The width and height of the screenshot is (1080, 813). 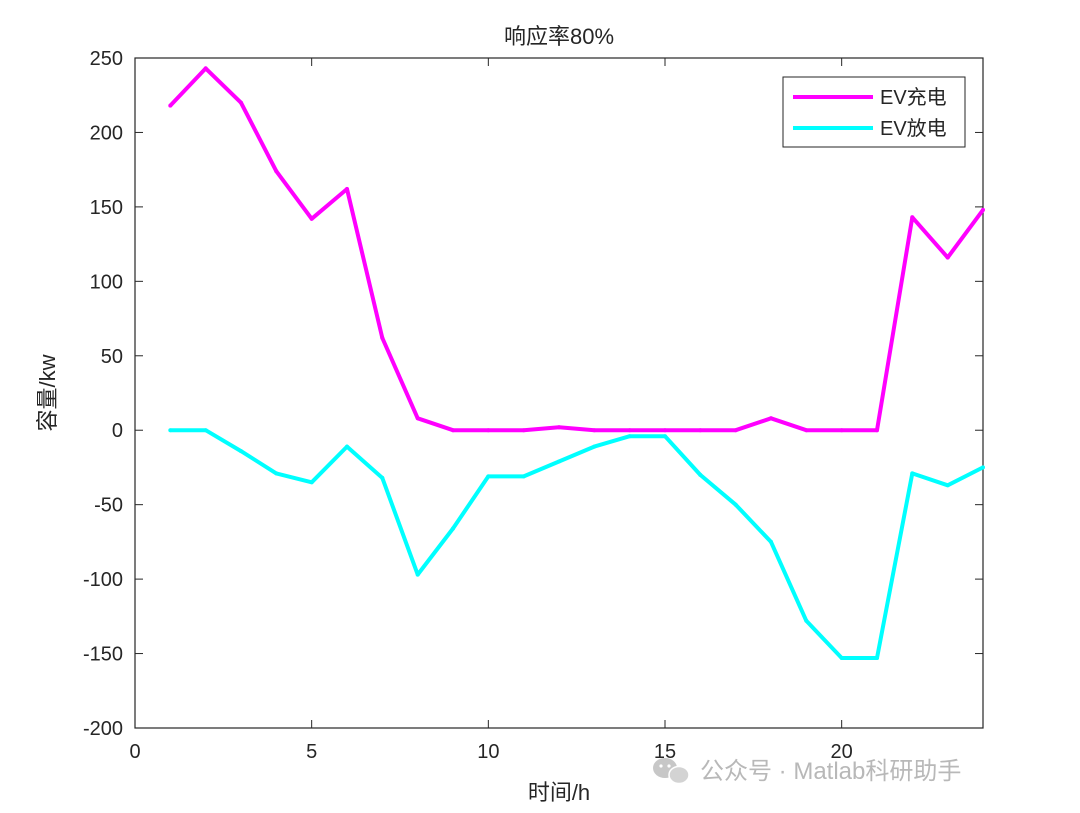 What do you see at coordinates (103, 729) in the screenshot?
I see `y-tick-label: -200` at bounding box center [103, 729].